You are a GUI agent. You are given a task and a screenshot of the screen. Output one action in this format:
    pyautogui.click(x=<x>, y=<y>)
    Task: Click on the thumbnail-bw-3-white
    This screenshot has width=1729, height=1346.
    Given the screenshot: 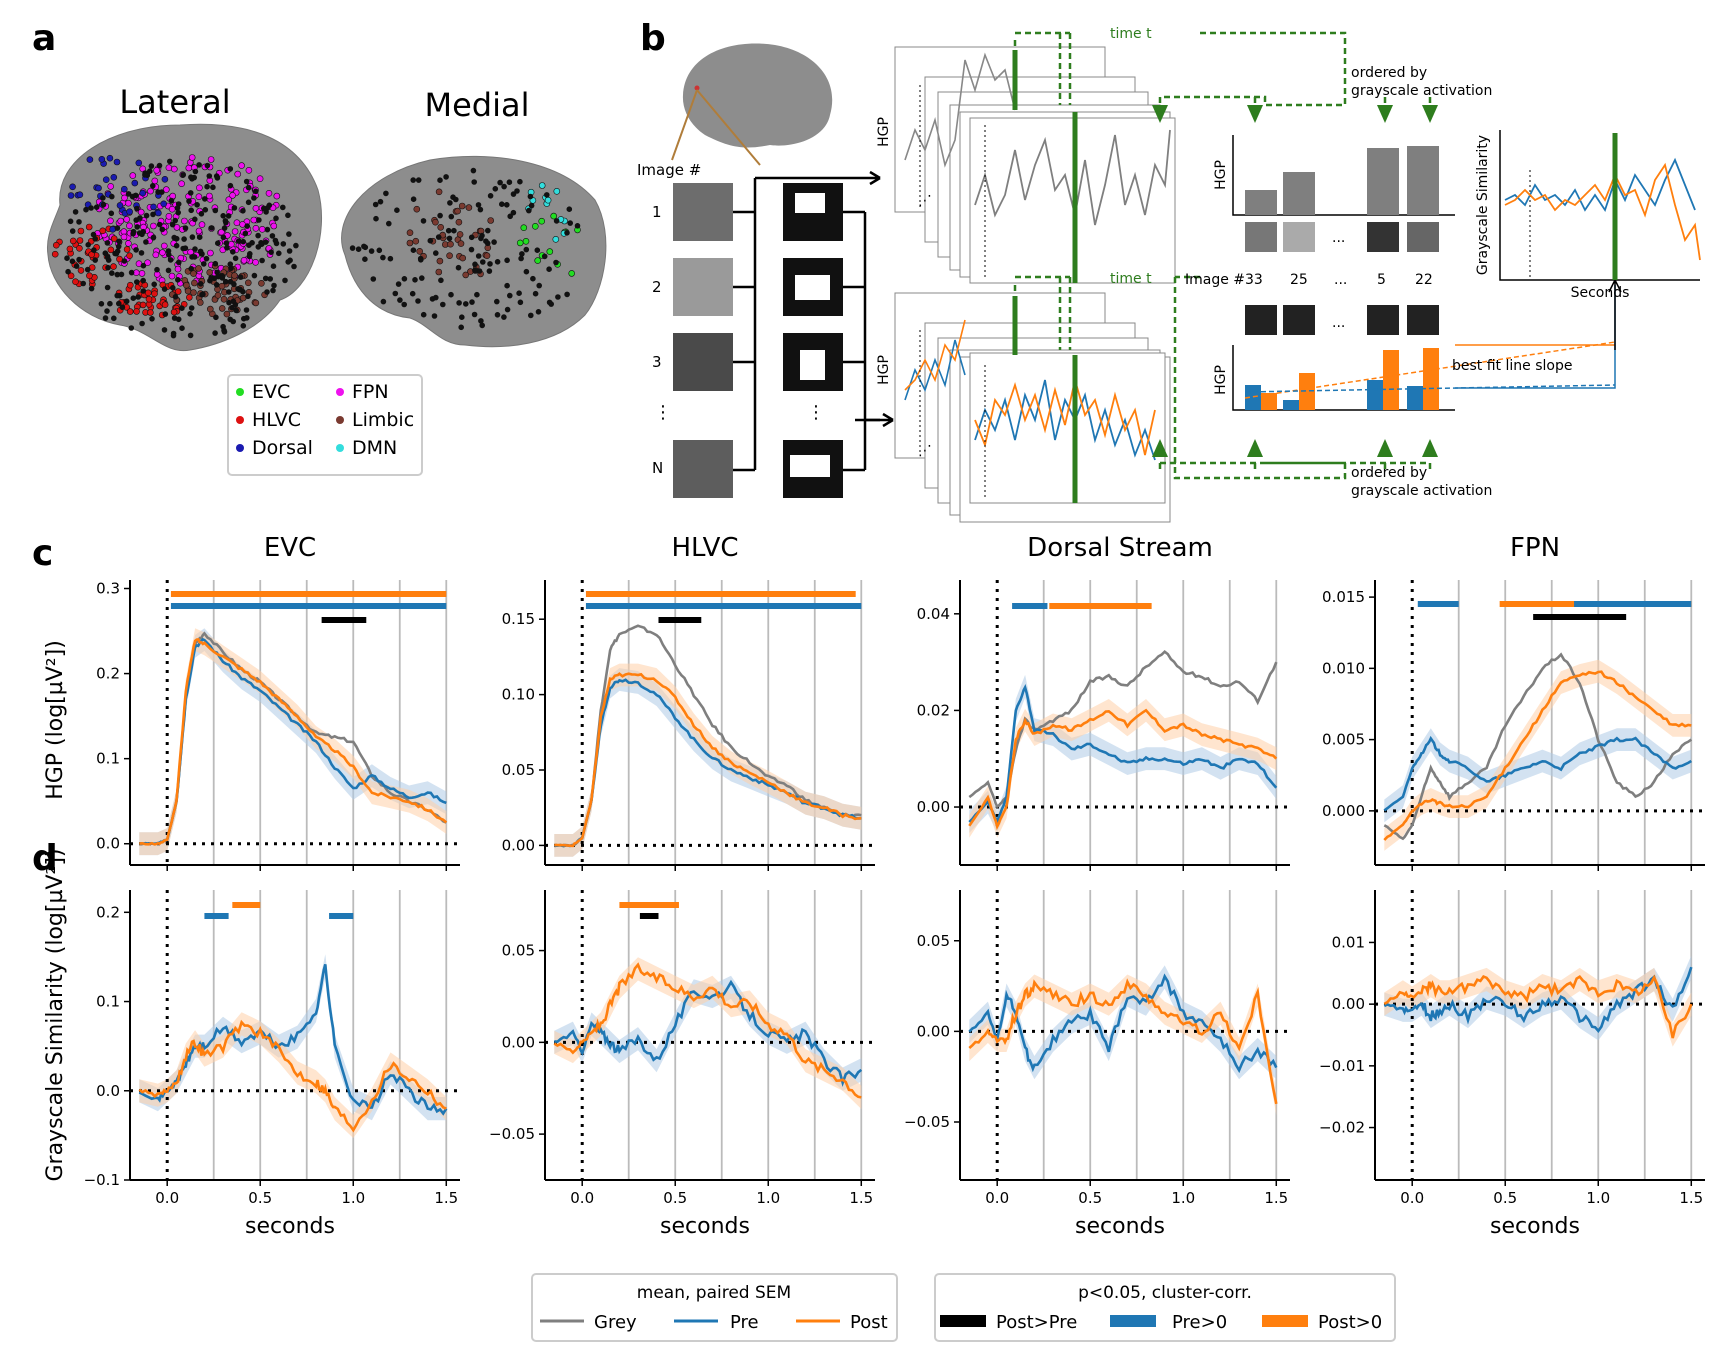 What is the action you would take?
    pyautogui.click(x=812, y=365)
    